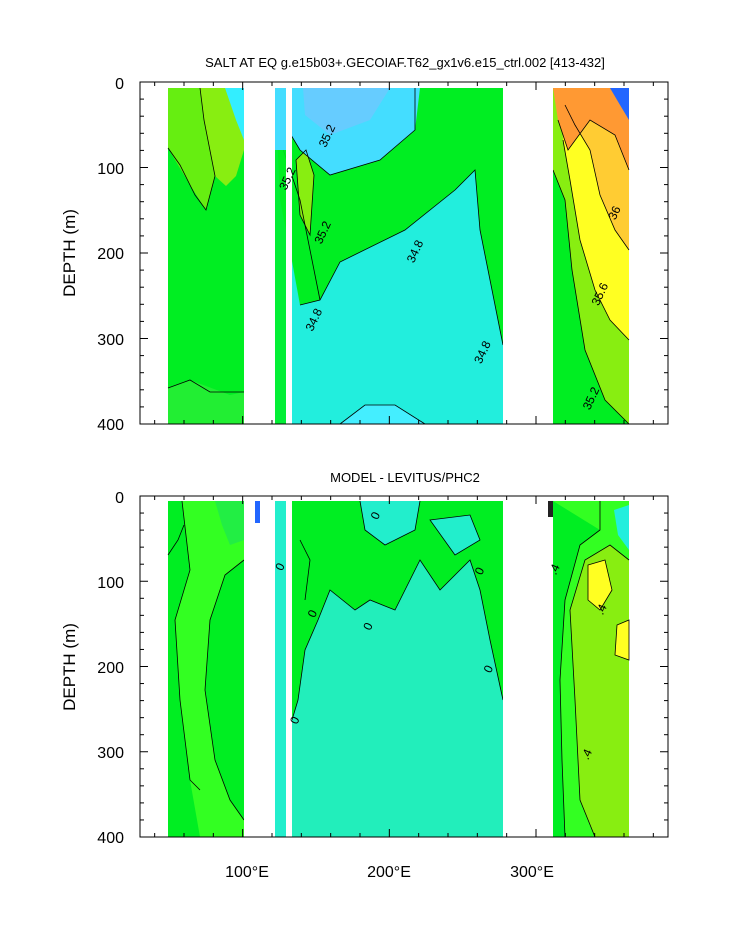 This screenshot has width=733, height=945. I want to click on top-y-tick-label: 400, so click(110, 425).